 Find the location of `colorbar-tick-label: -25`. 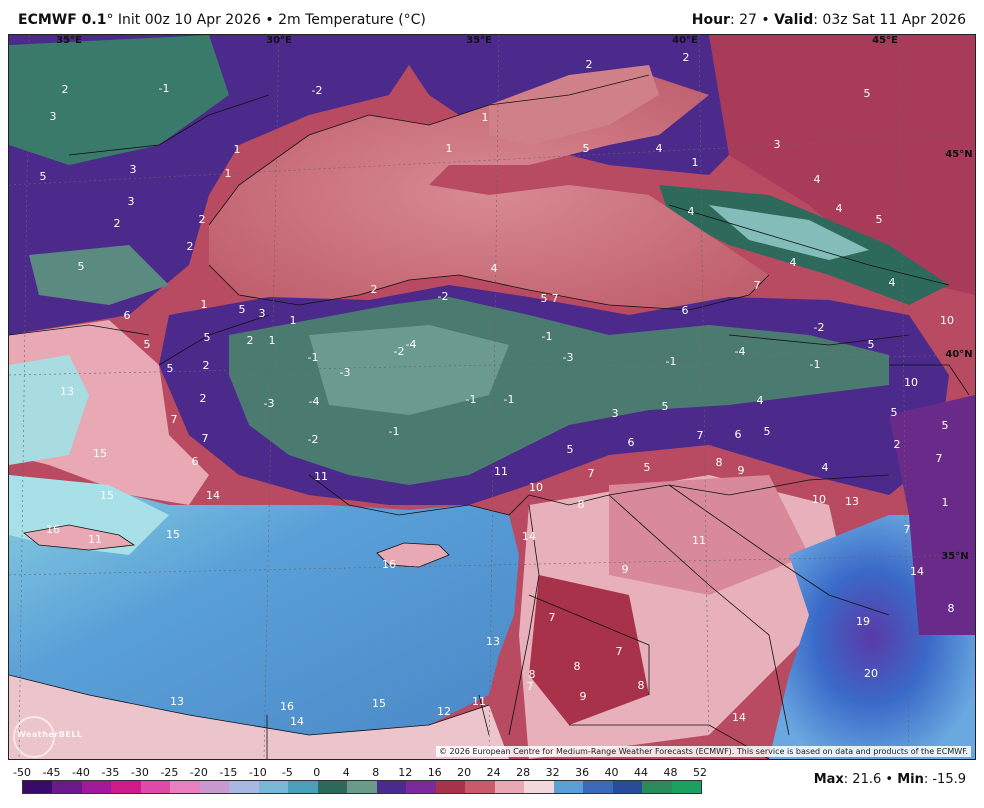

colorbar-tick-label: -25 is located at coordinates (169, 772).